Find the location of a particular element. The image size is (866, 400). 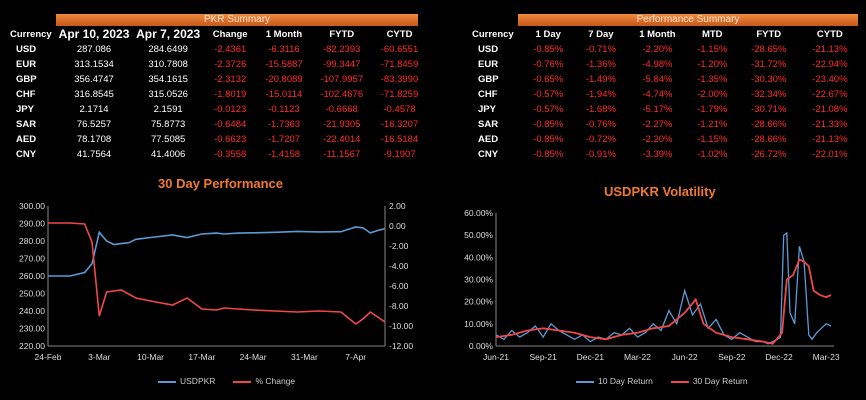

table-cell: -0.76% is located at coordinates (600, 124).